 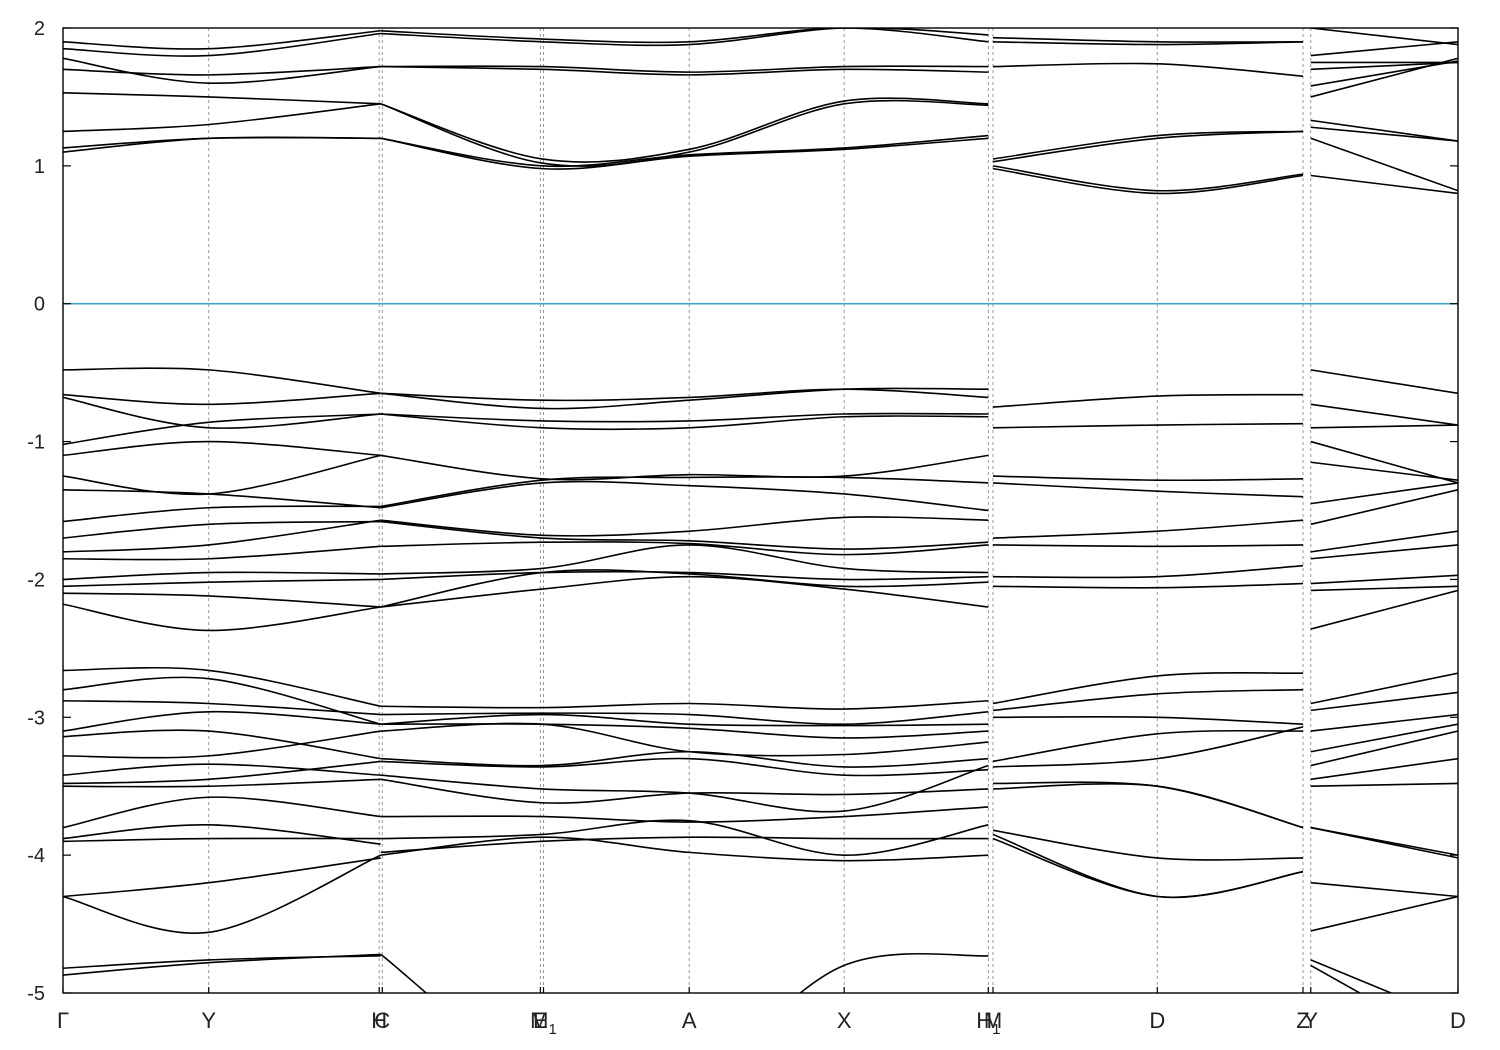 I want to click on x-axis-k-labels: Γ Y HC EM1 A X H1M D ZY D, so click(x=761, y=1012).